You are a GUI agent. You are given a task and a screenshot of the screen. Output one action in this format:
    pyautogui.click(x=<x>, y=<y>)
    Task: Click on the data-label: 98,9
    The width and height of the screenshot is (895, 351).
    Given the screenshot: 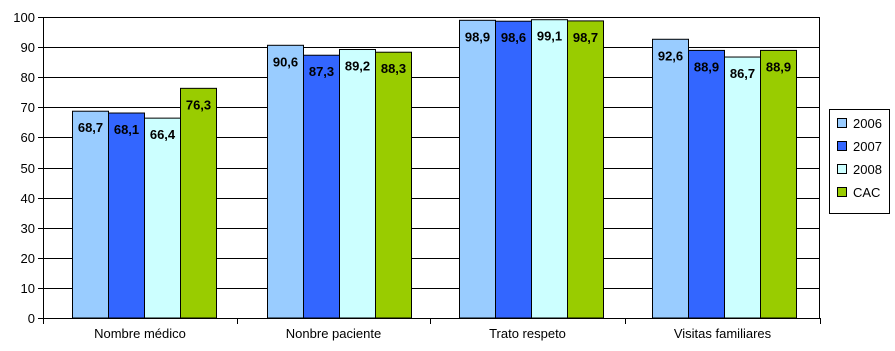 What is the action you would take?
    pyautogui.click(x=477, y=36)
    